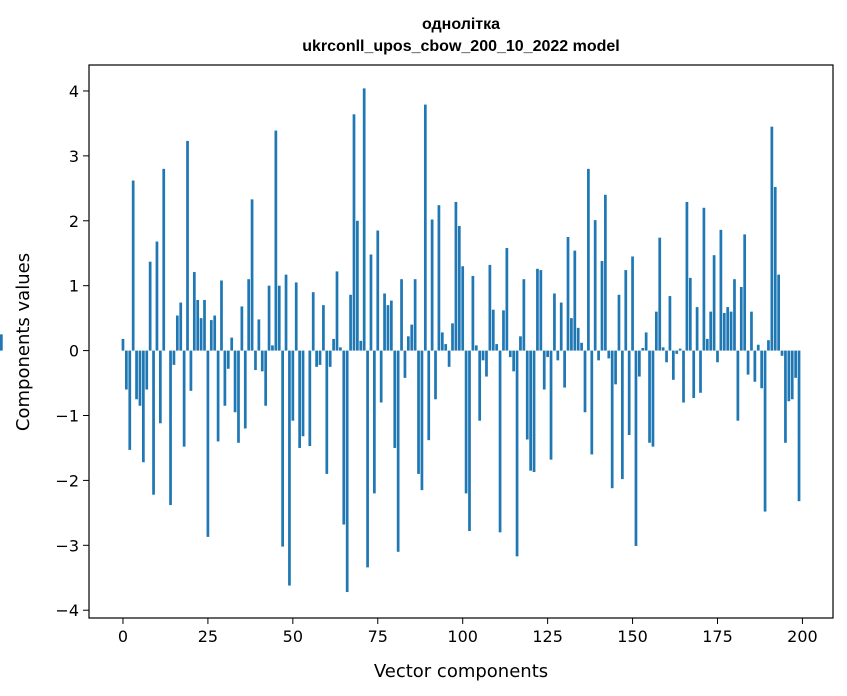  What do you see at coordinates (123, 636) in the screenshot?
I see `x-tick-label: 0` at bounding box center [123, 636].